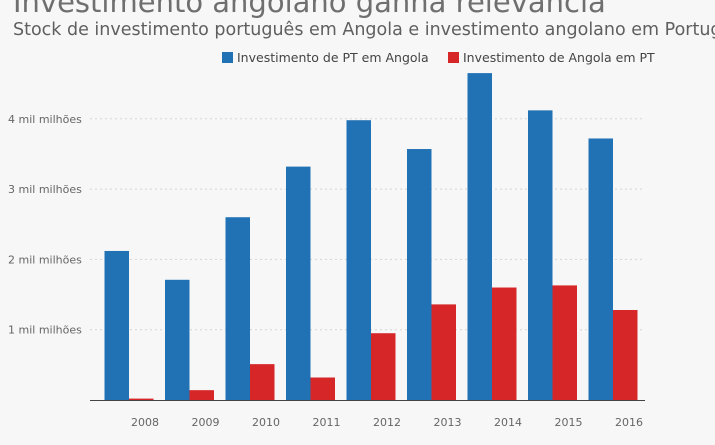  What do you see at coordinates (309, 9) in the screenshot?
I see `chart-title: Investimento angolano ganha relevância` at bounding box center [309, 9].